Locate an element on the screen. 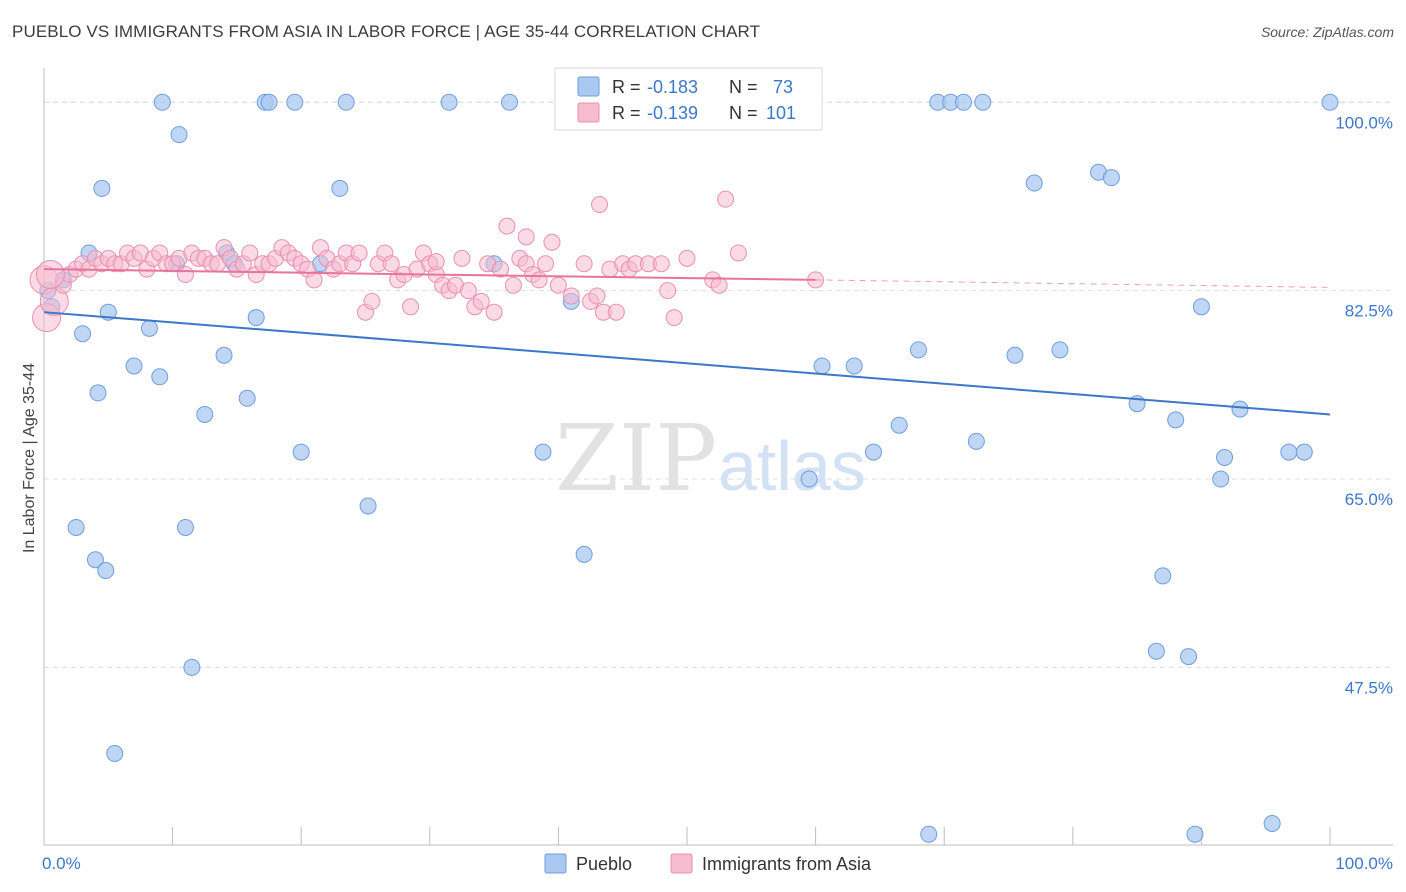 The width and height of the screenshot is (1406, 892). legend-swatch-pueblo is located at coordinates (588, 86).